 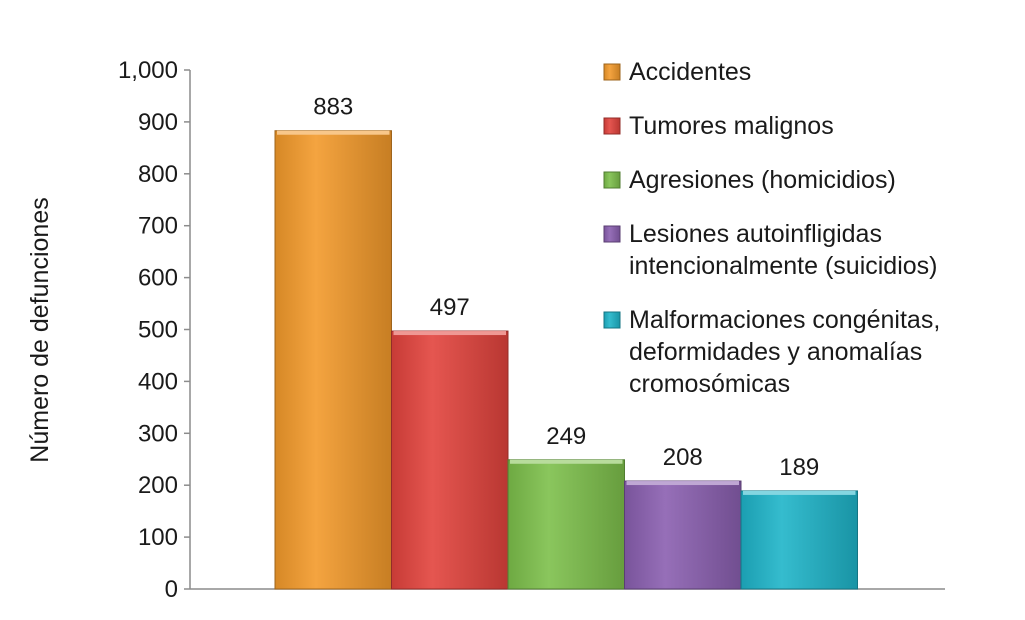 I want to click on legend-item: Accidentes, so click(x=677, y=72).